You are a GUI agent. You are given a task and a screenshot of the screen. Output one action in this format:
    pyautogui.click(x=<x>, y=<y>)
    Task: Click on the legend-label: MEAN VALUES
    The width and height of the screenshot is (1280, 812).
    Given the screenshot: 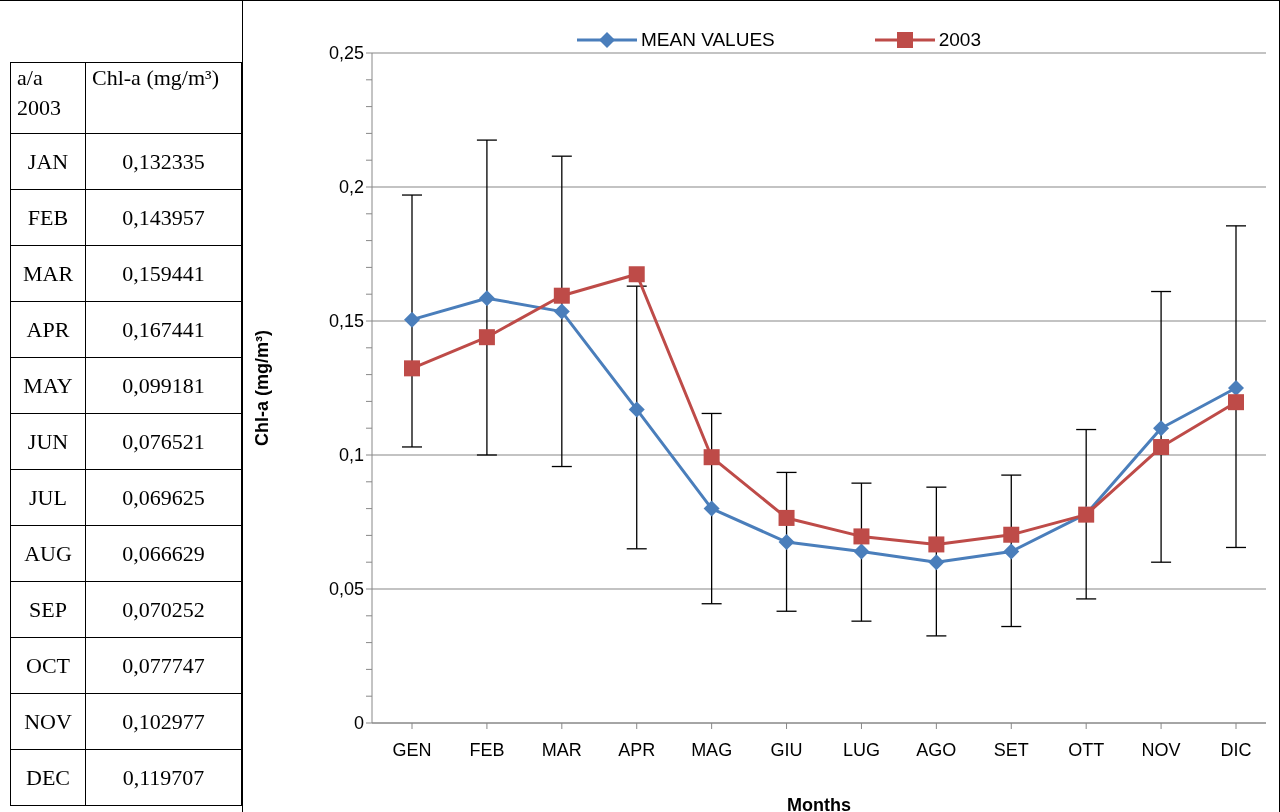 What is the action you would take?
    pyautogui.click(x=707, y=40)
    